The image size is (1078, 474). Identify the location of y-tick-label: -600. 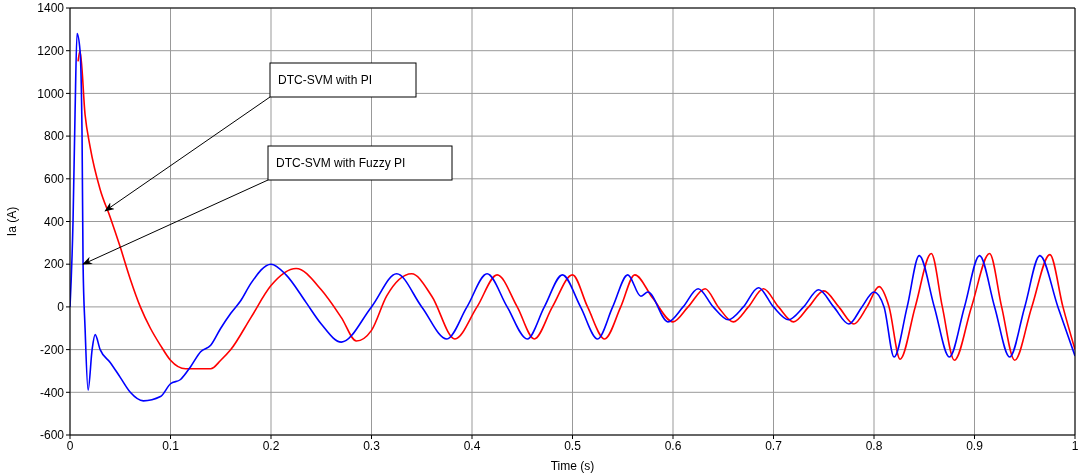
(52, 435).